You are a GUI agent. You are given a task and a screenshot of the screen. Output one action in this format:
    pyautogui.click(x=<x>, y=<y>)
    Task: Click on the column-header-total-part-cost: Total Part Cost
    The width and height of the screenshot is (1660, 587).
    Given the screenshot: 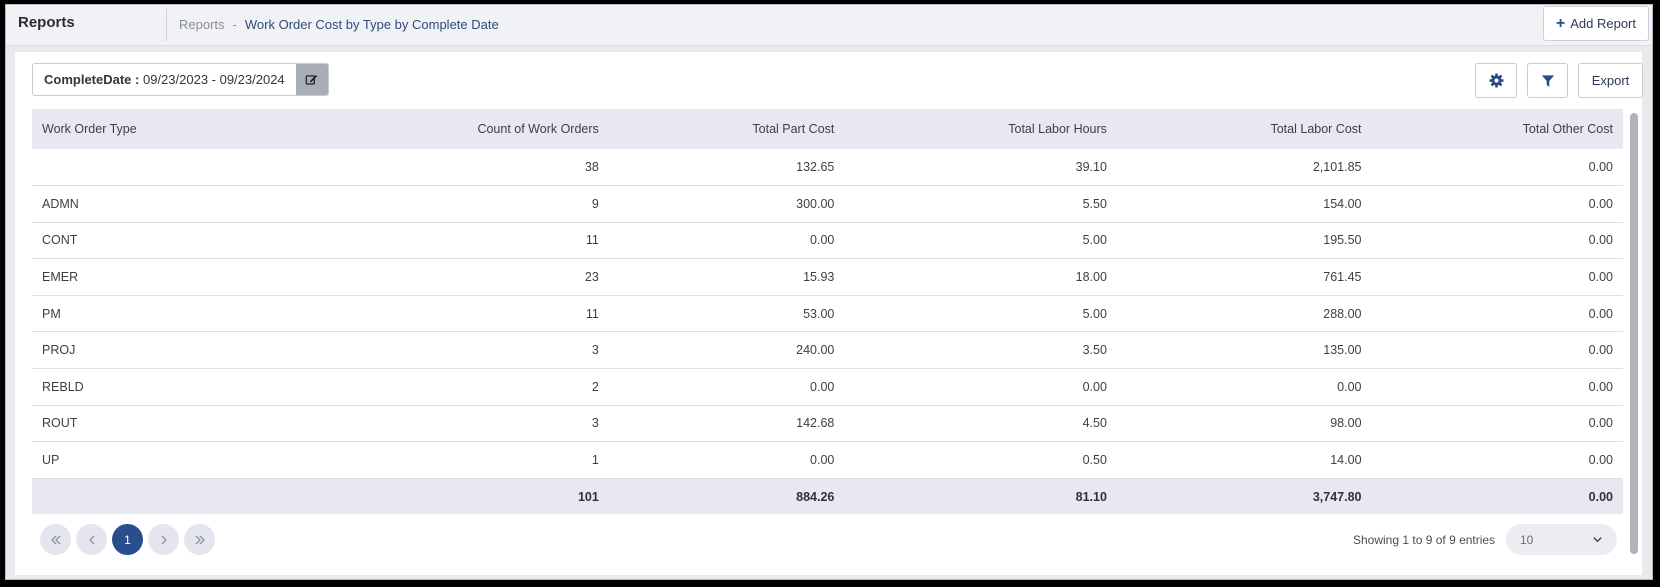 What is the action you would take?
    pyautogui.click(x=793, y=129)
    